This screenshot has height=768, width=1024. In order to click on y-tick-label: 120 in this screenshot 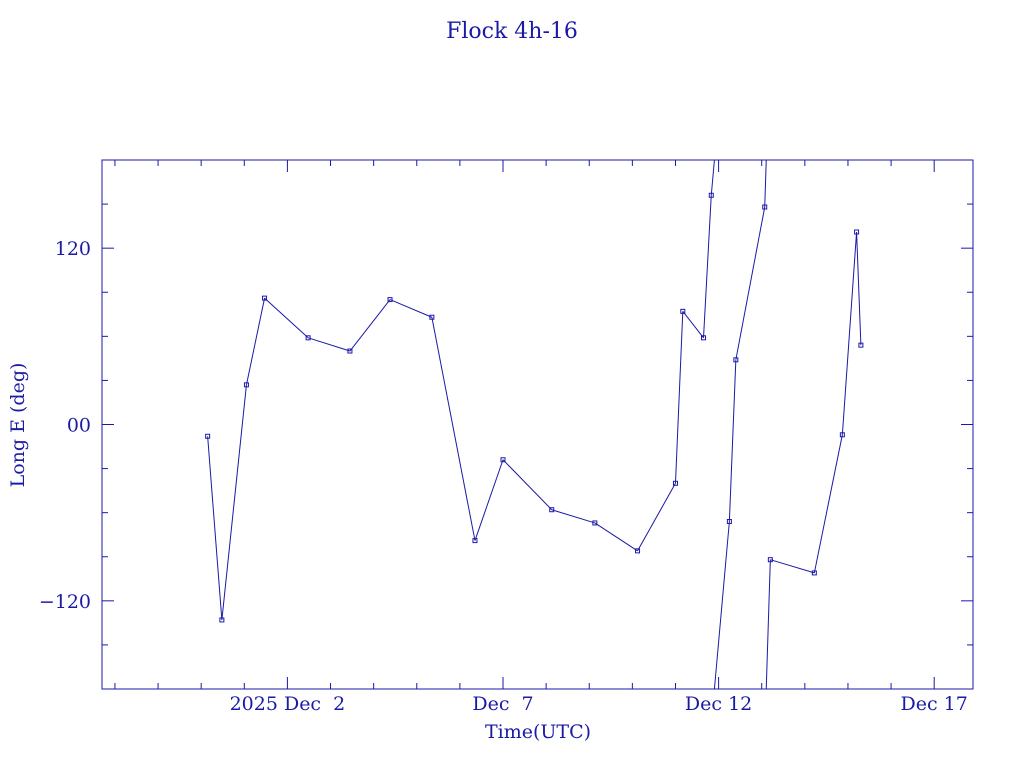, I will do `click(73, 249)`.